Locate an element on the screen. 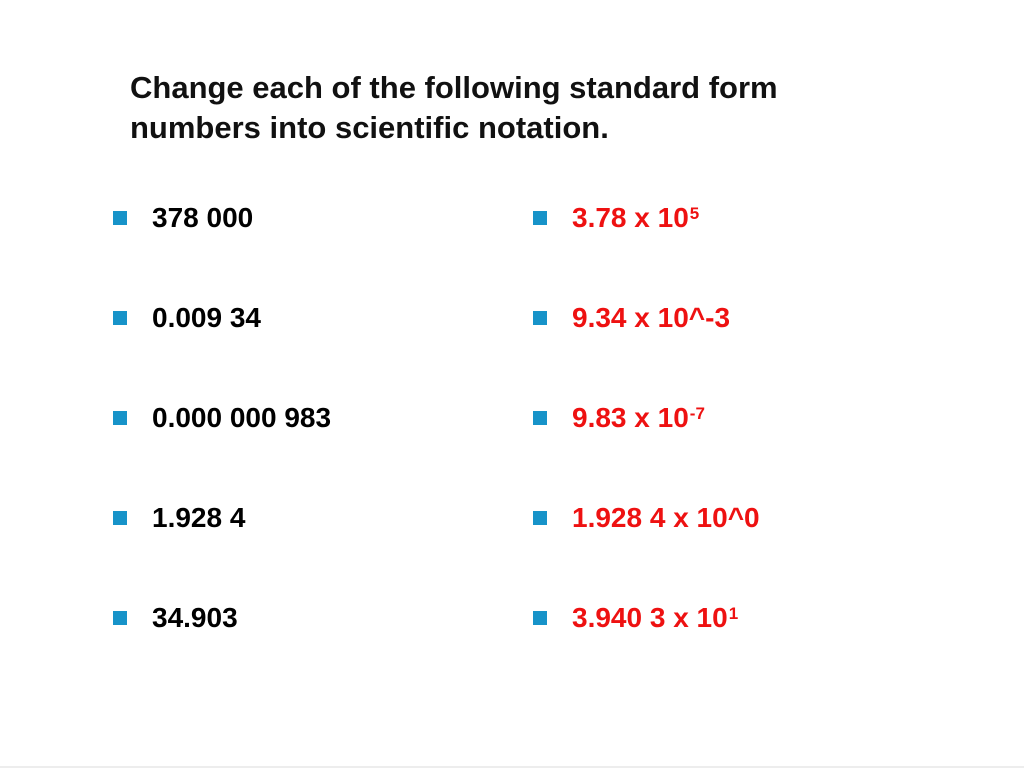 This screenshot has height=768, width=1024. answer-text: 9.83 x 10⁻⁷ is located at coordinates (638, 418).